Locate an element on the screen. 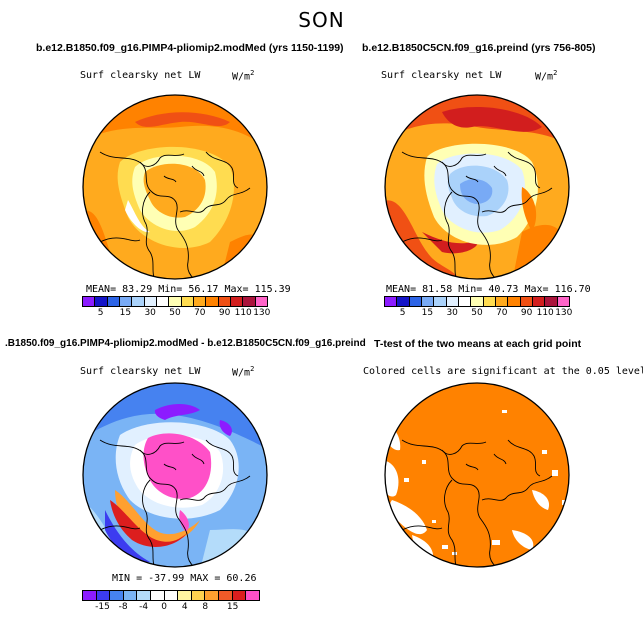 The width and height of the screenshot is (643, 618). colorbar-tick-label: -15 is located at coordinates (102, 607).